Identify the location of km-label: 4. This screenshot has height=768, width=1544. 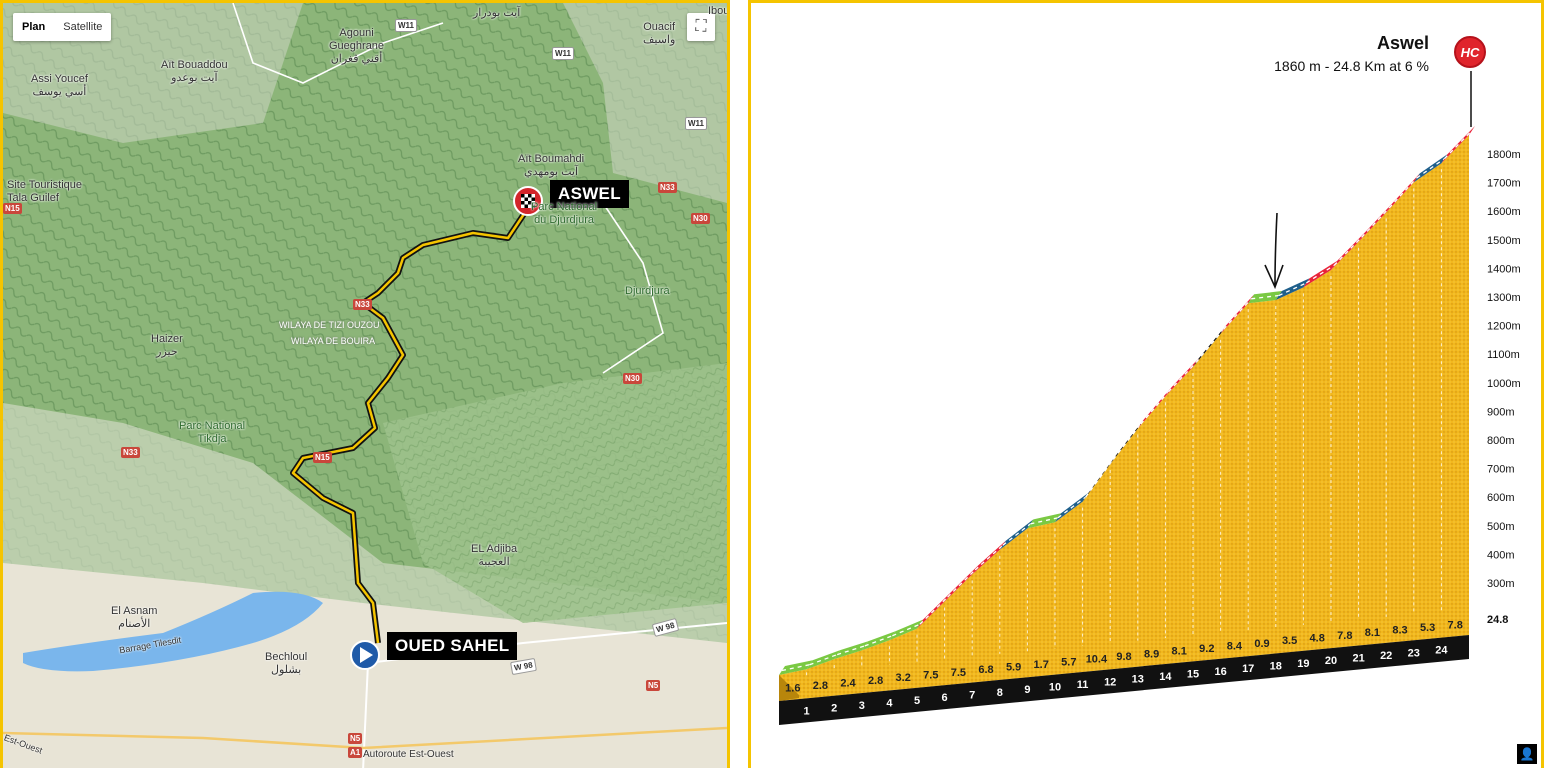
(889, 703).